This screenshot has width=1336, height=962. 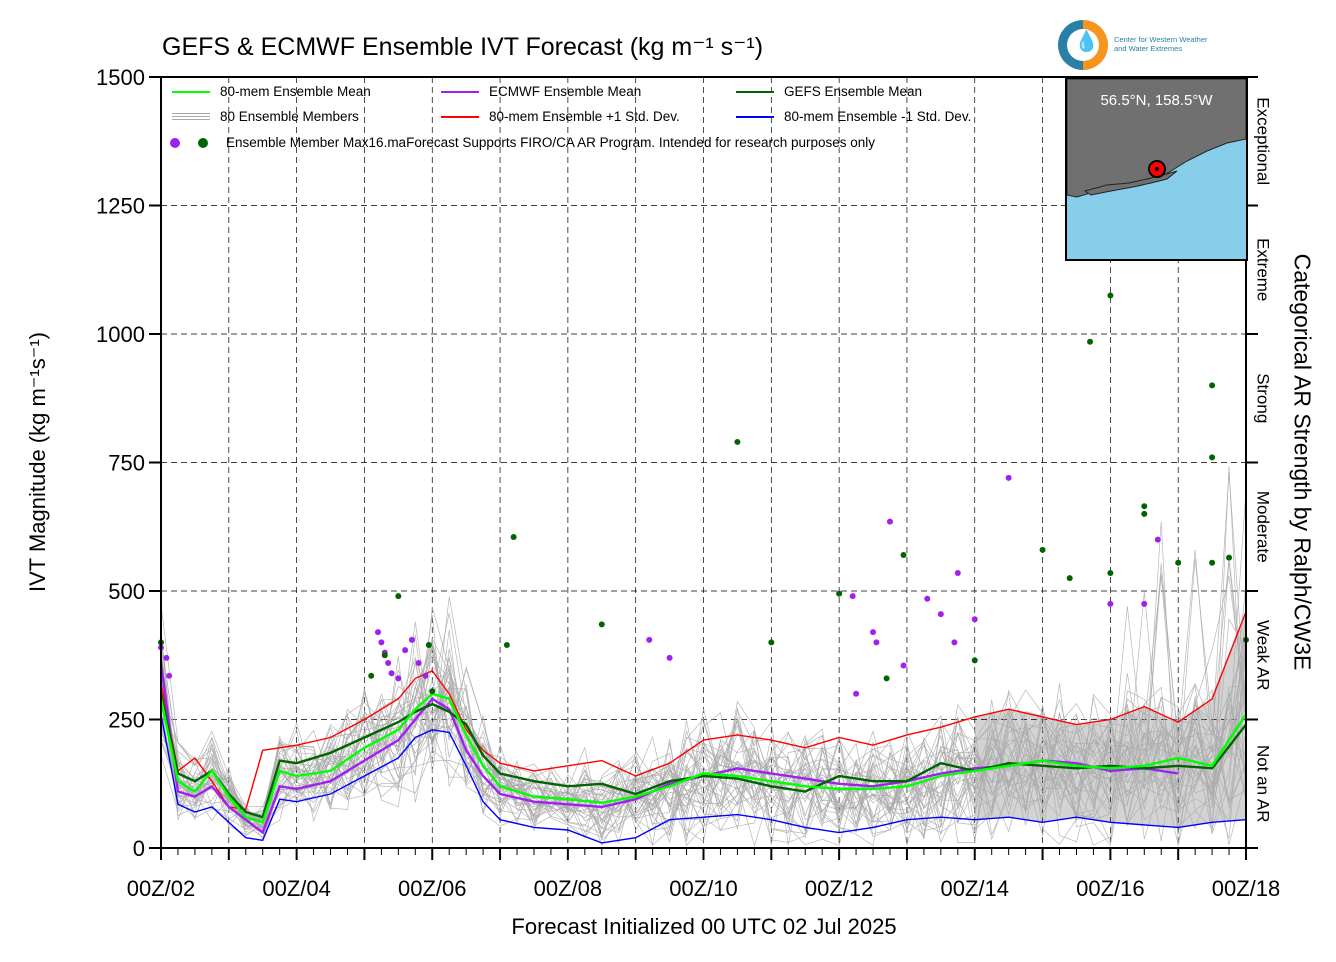 What do you see at coordinates (1263, 655) in the screenshot?
I see `ar-category-label: Weak AR` at bounding box center [1263, 655].